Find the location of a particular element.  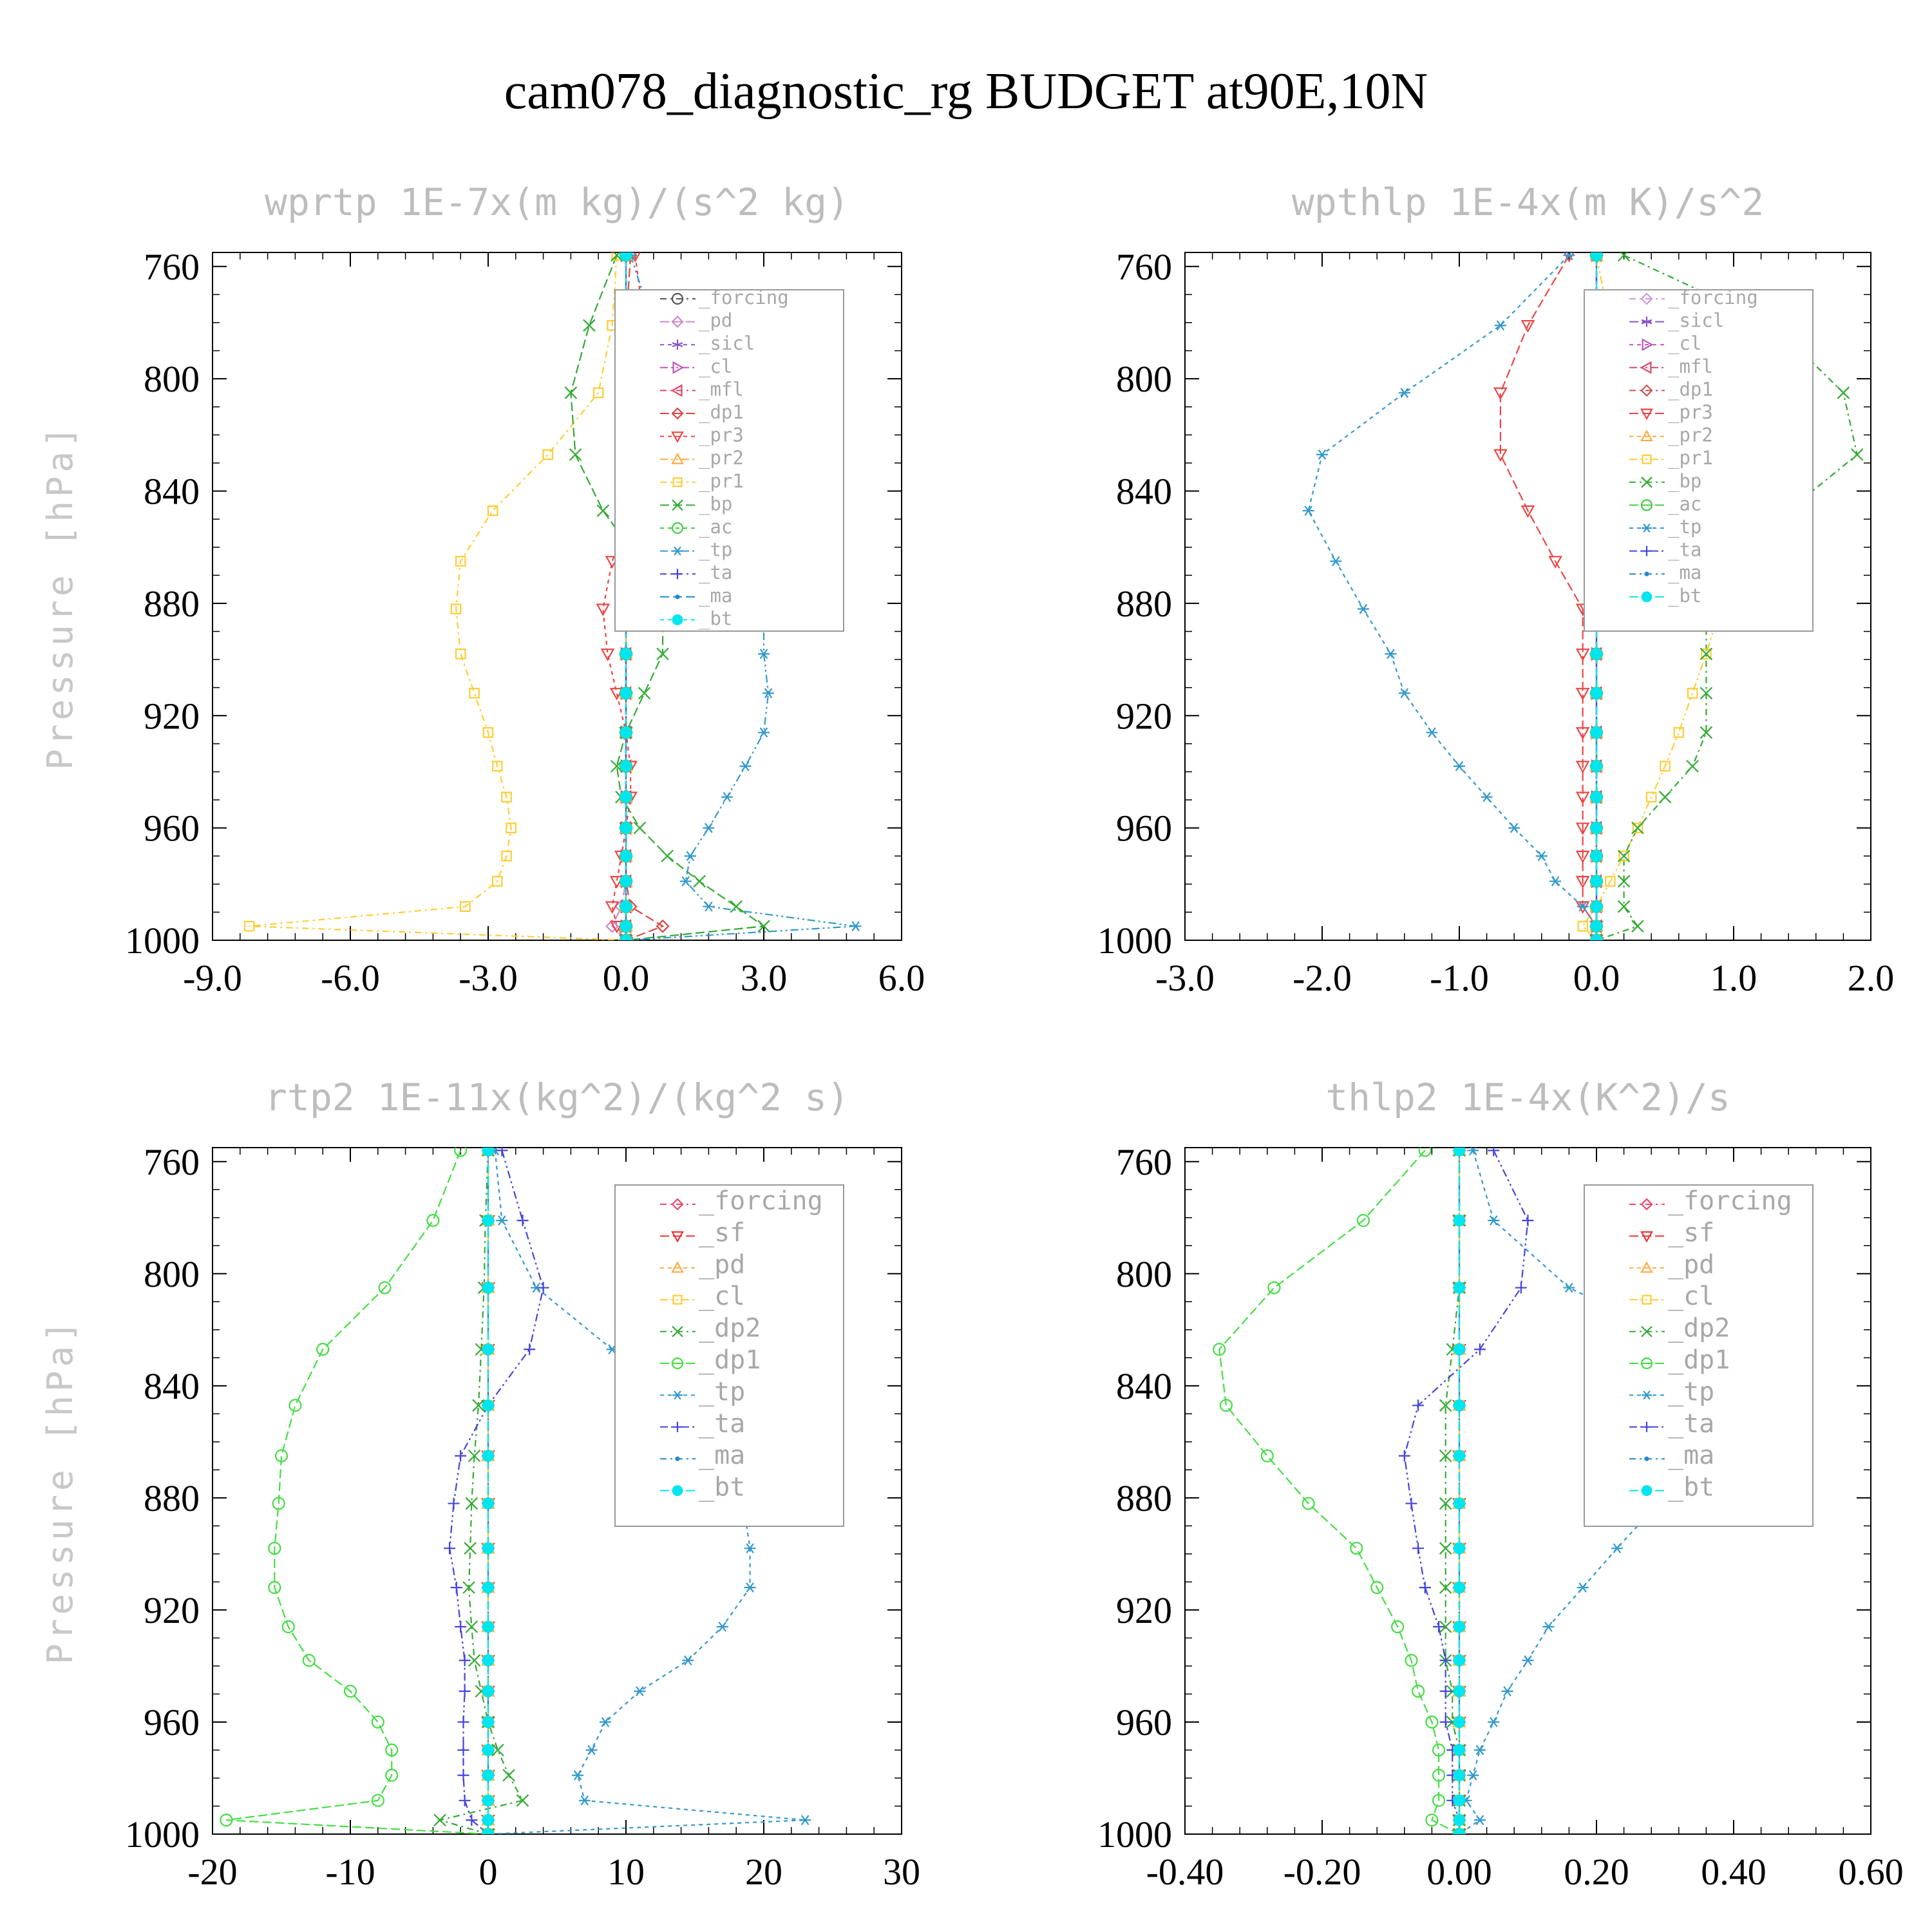

series-markers_pr1 is located at coordinates (437, 596).